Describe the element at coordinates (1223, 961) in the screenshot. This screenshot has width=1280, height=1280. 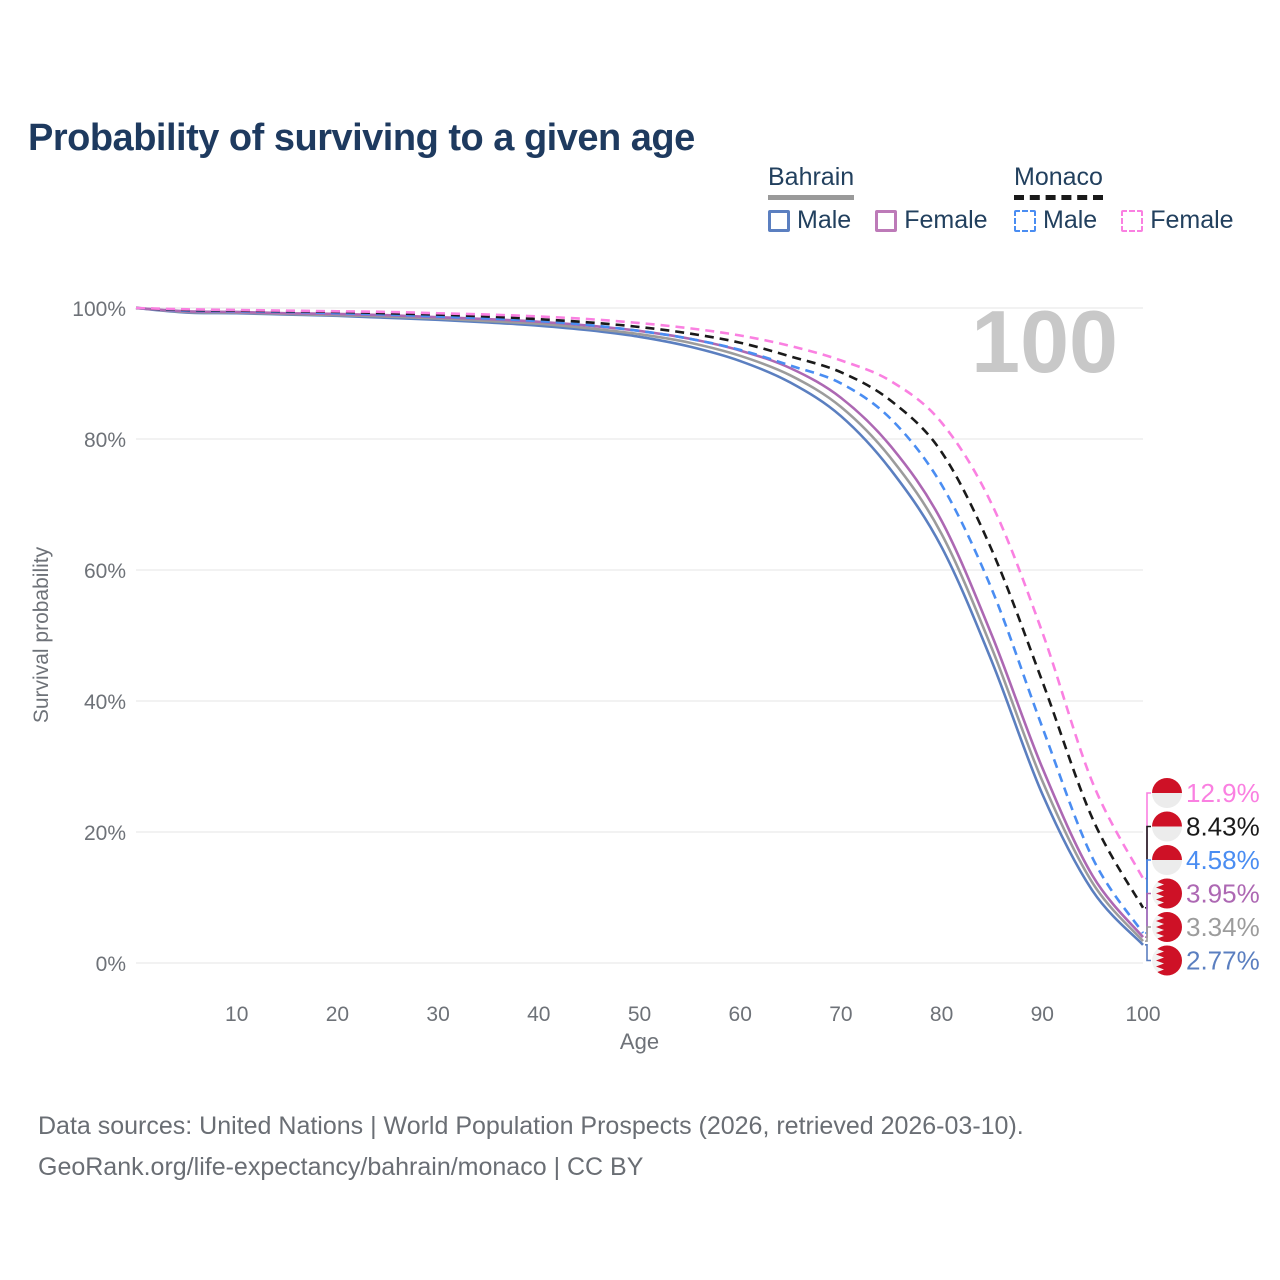
I see `end-label-bahrain-male: 2.77%` at that location.